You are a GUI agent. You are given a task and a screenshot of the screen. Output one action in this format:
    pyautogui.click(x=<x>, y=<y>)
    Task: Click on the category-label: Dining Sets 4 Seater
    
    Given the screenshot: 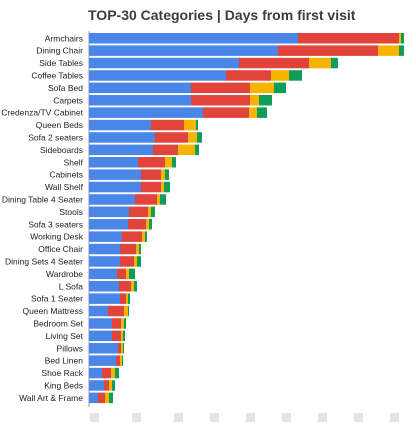 What is the action you would take?
    pyautogui.click(x=44, y=261)
    